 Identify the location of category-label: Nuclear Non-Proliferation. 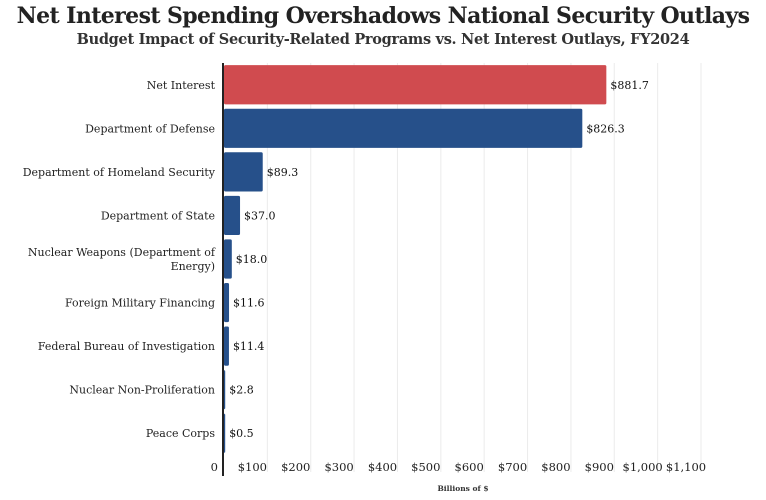
(142, 390).